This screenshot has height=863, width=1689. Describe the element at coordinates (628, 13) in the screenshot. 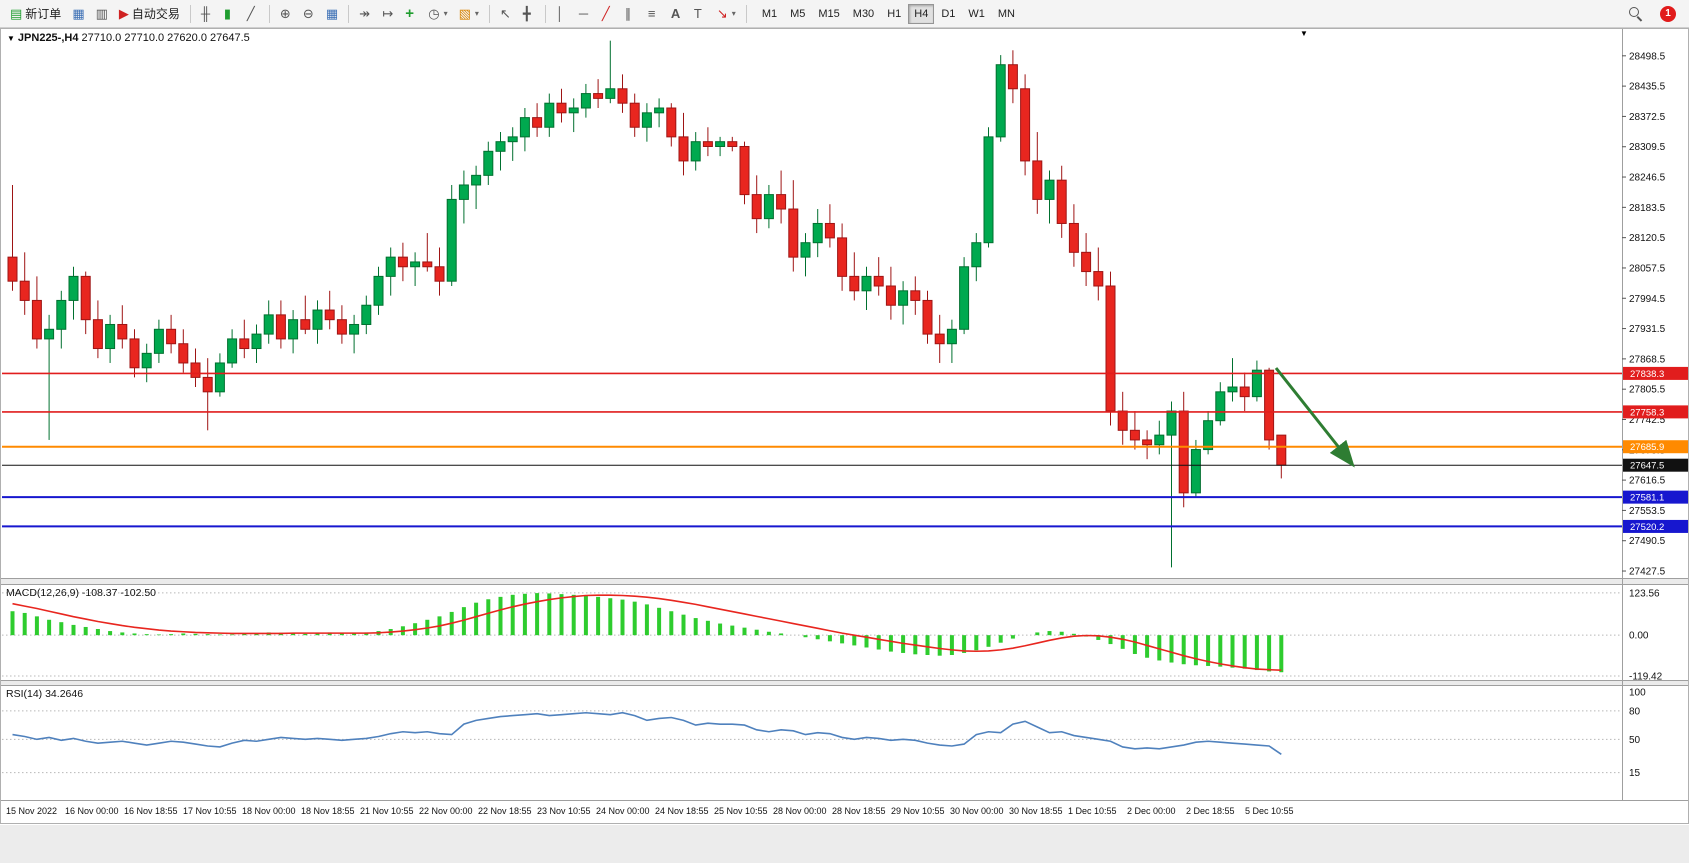

I see `channel-icon: ∥` at that location.